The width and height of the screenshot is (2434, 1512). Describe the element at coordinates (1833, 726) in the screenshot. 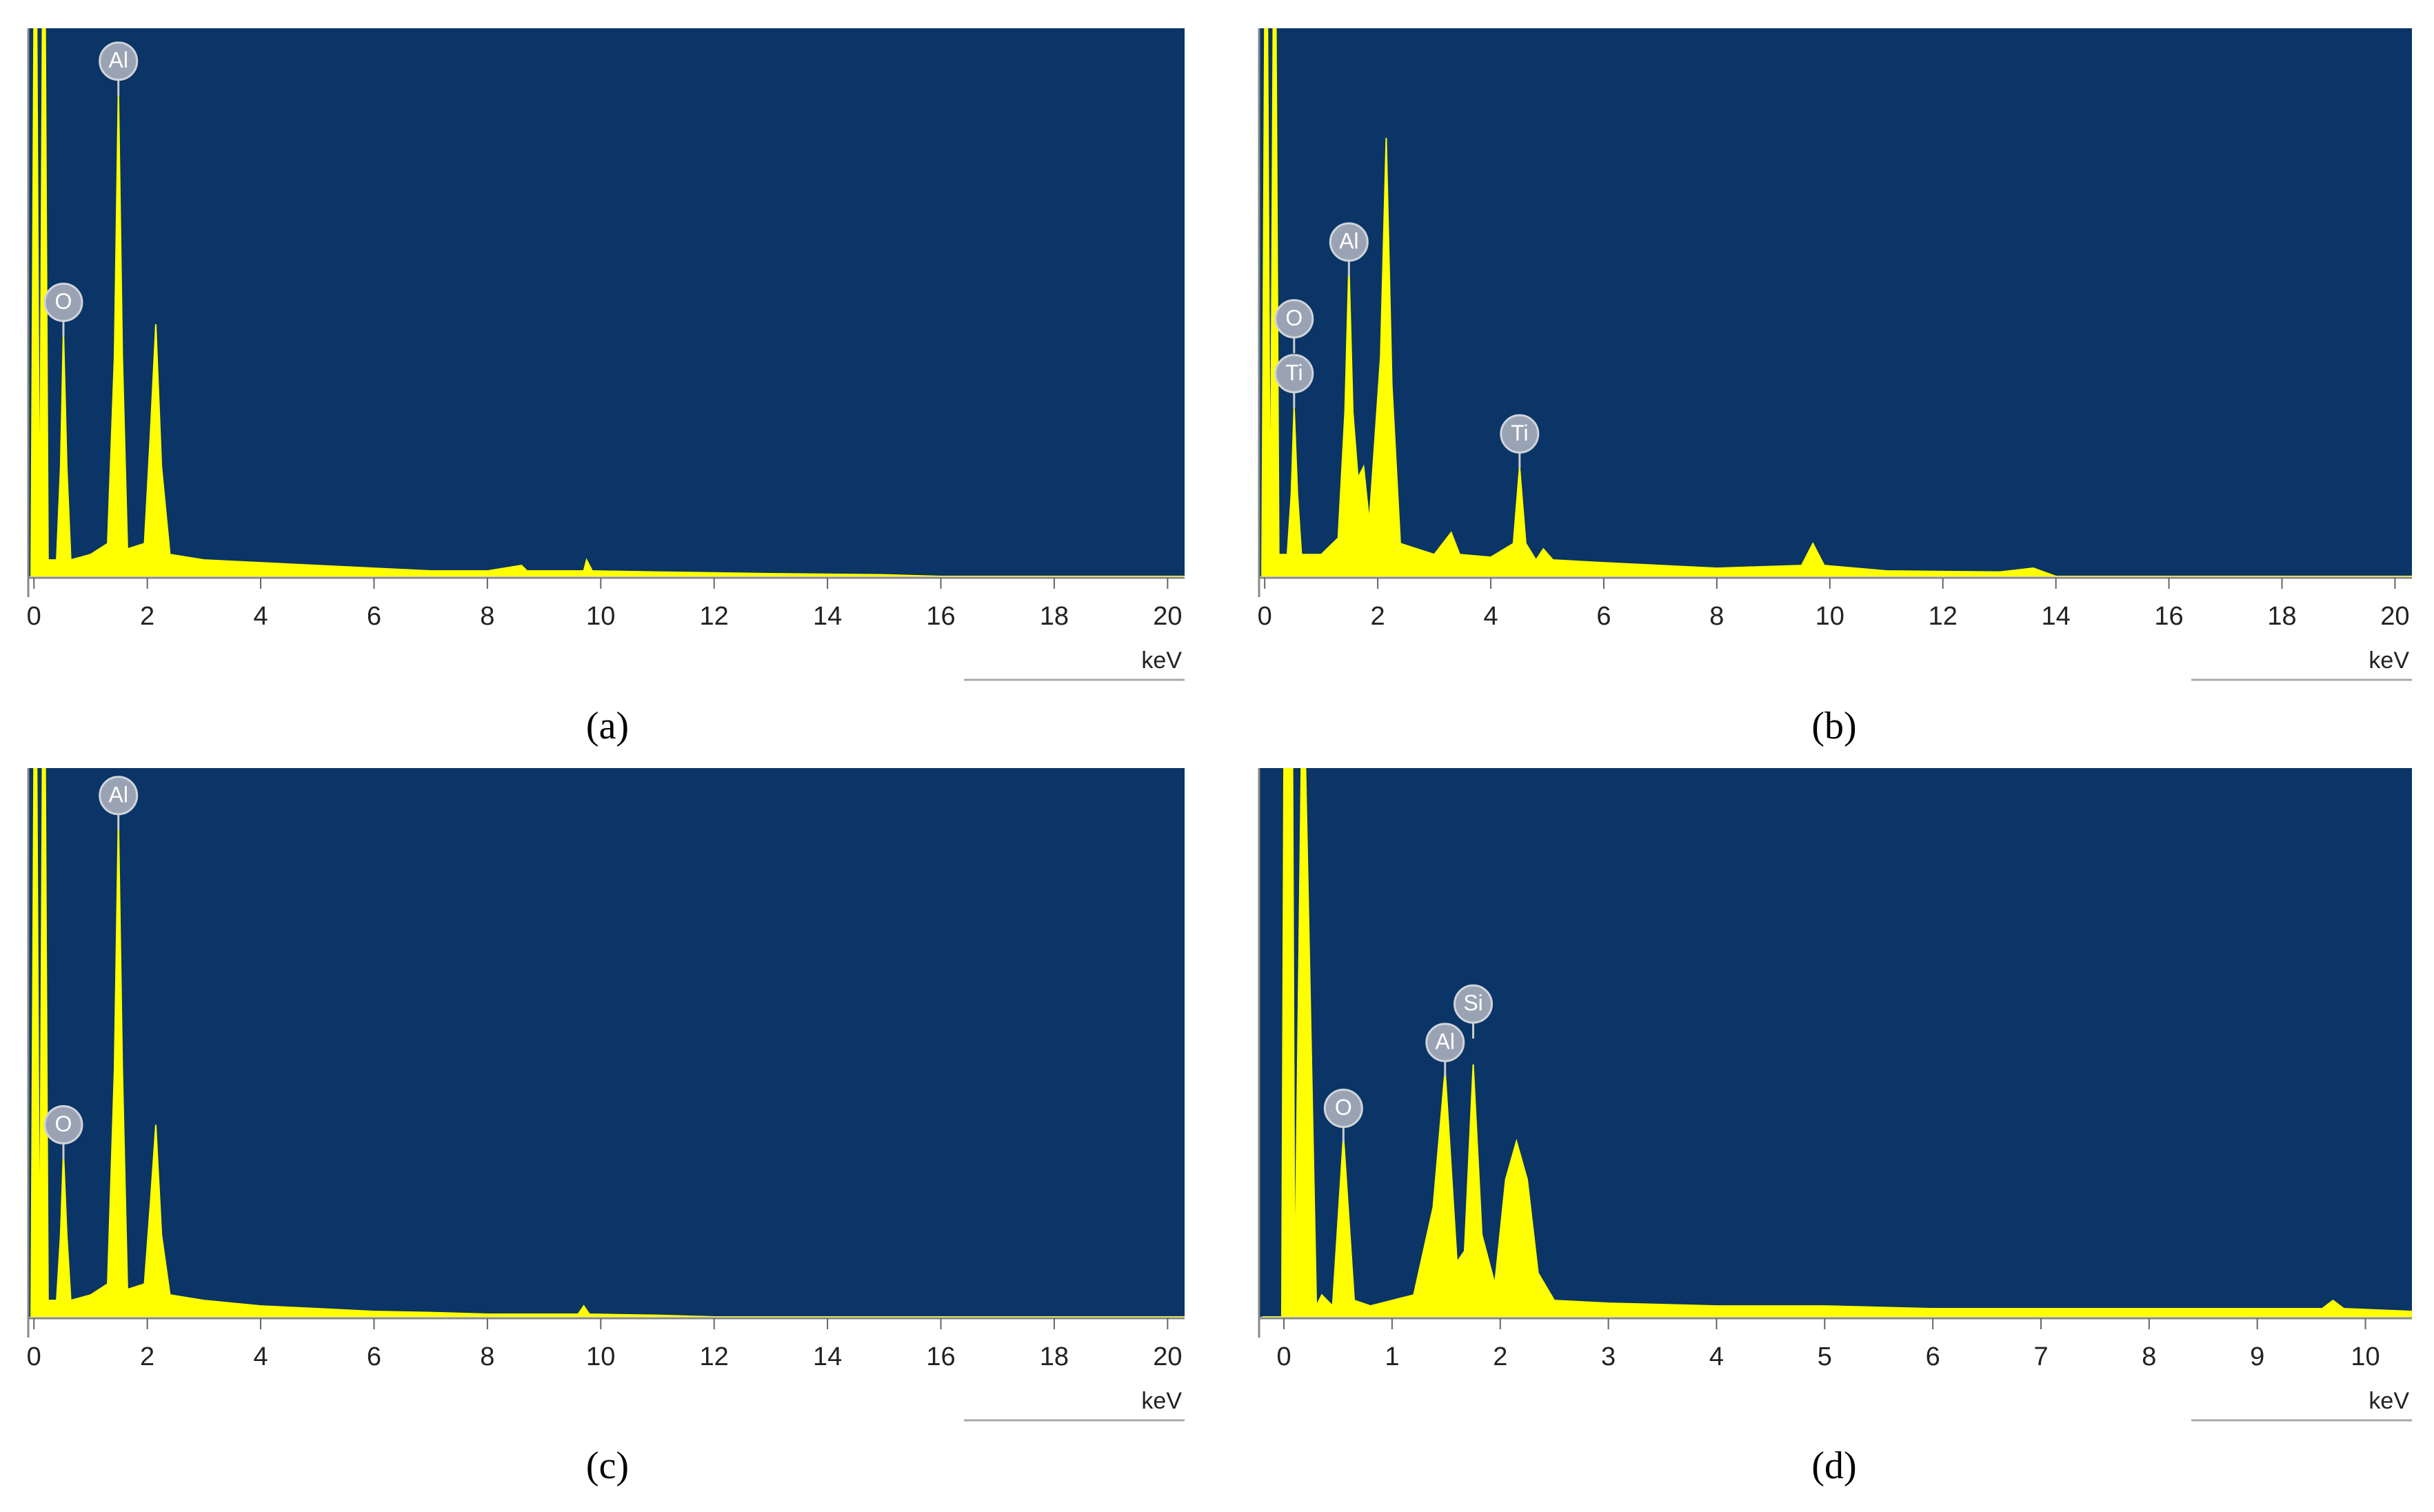

I see `panel-label: (b)` at that location.